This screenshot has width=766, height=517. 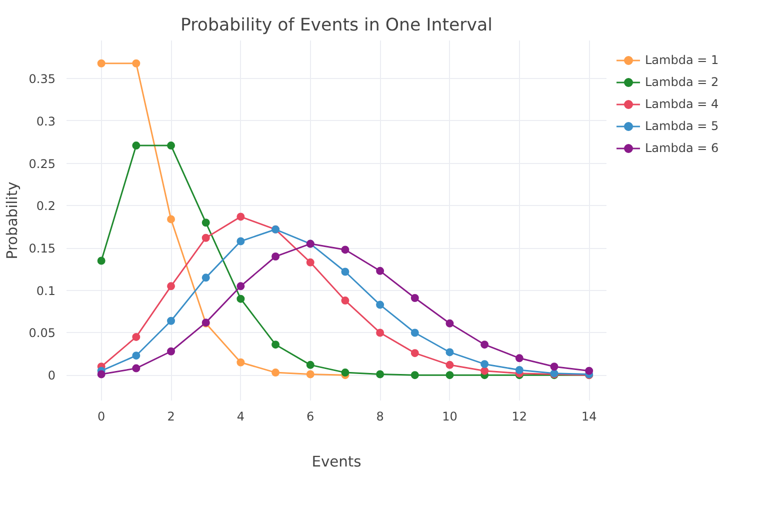 What do you see at coordinates (171, 417) in the screenshot?
I see `x-tick-label: 2` at bounding box center [171, 417].